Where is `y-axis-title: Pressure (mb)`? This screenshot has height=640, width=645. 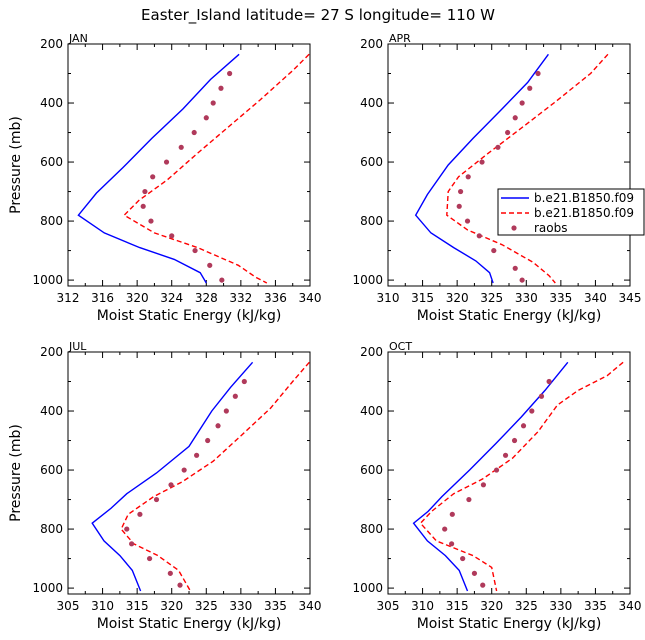
y-axis-title: Pressure (mb) is located at coordinates (16, 473).